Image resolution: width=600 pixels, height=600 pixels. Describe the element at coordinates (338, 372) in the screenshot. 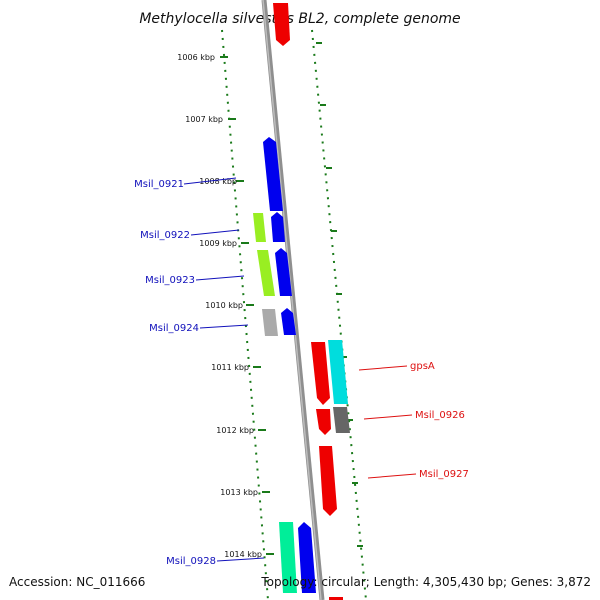

I see `gene-rect-cyan-gpsA` at that location.